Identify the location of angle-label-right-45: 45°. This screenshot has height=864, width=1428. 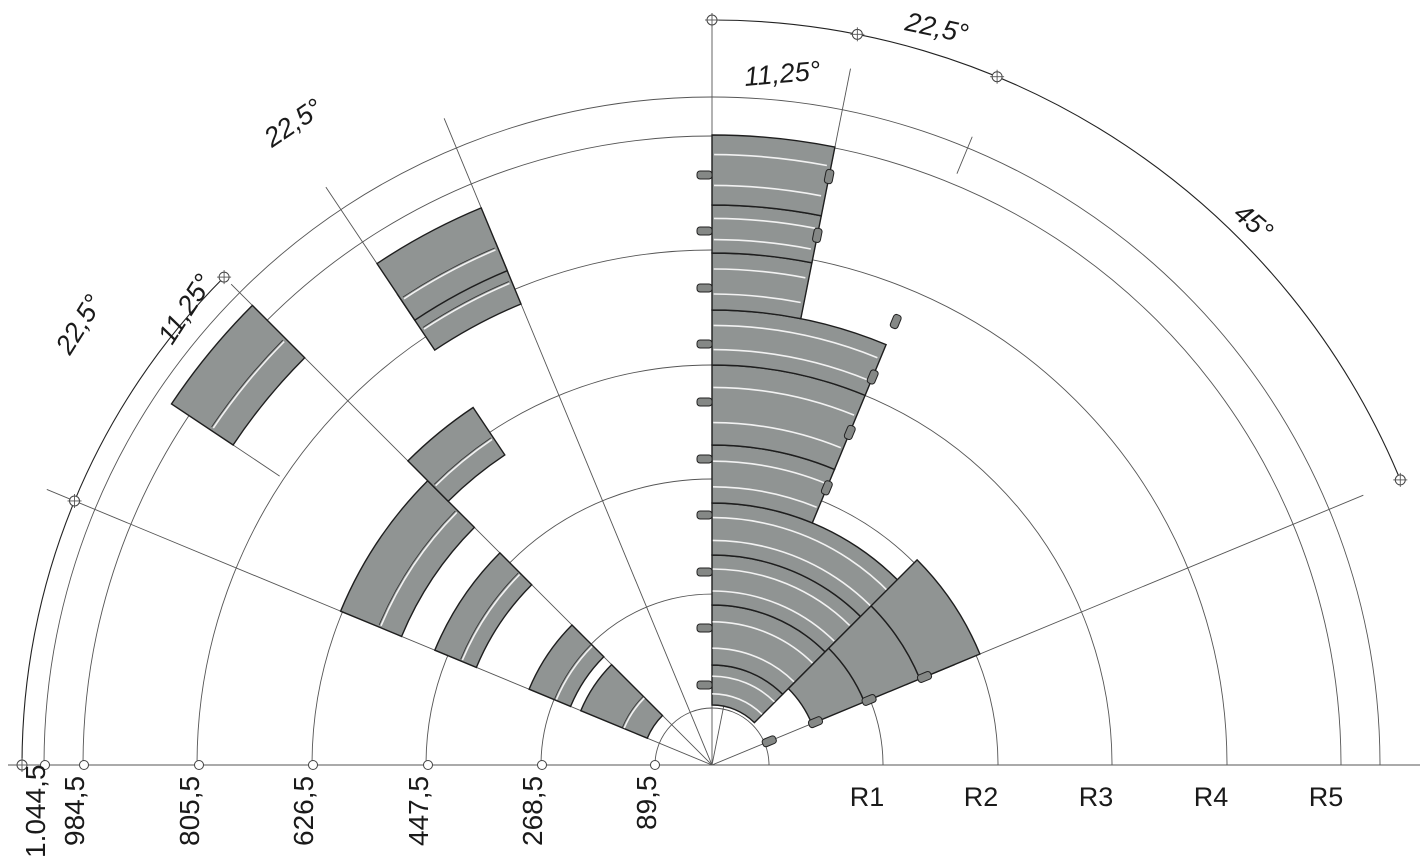
(1253, 222).